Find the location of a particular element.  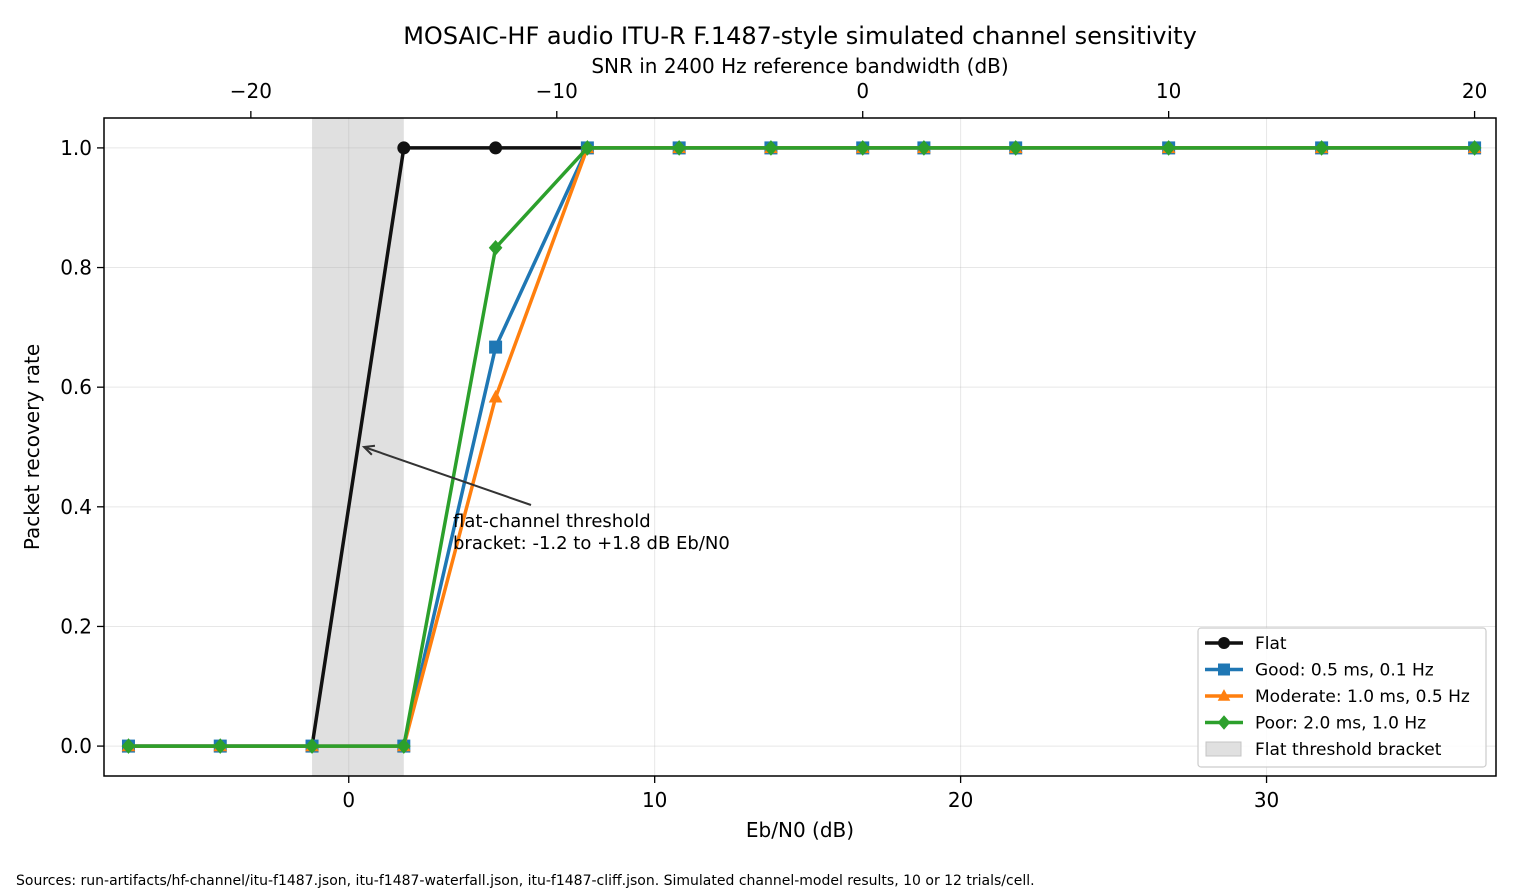

legend-entry-2: Moderate: 1.0 ms, 0.5 Hz is located at coordinates (1337, 697).